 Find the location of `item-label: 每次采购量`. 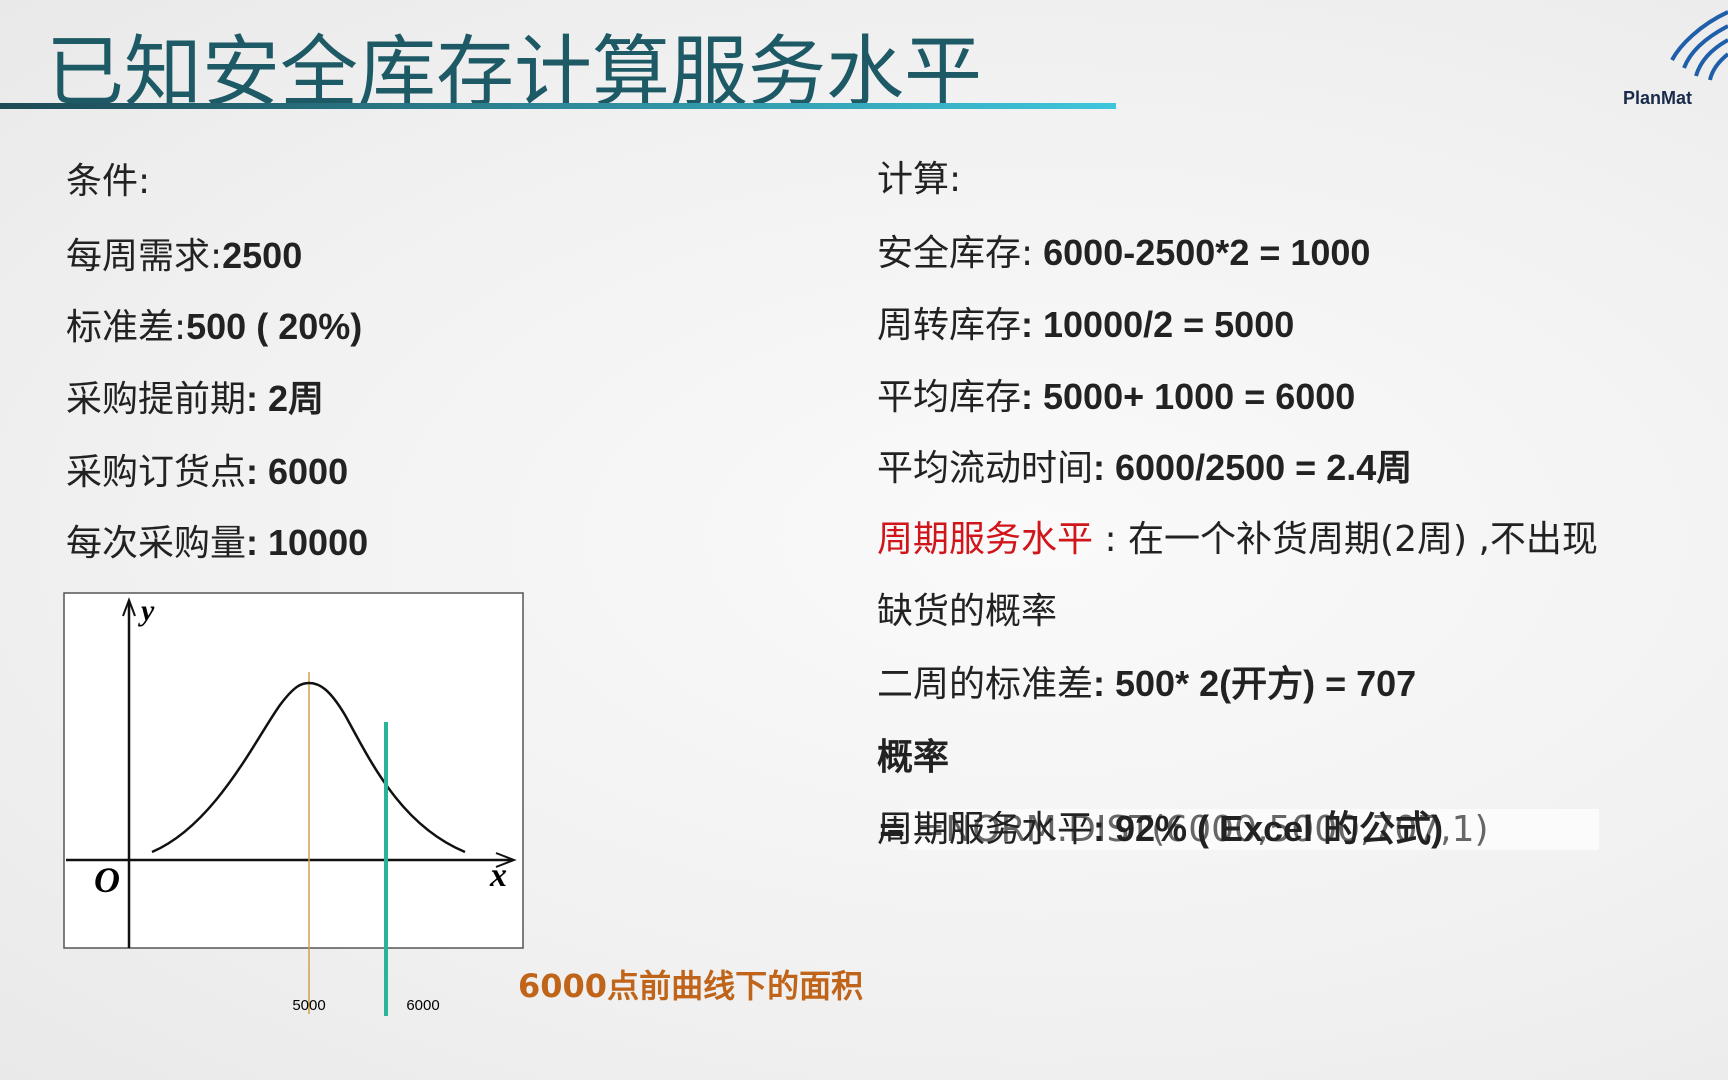

item-label: 每次采购量 is located at coordinates (156, 543).